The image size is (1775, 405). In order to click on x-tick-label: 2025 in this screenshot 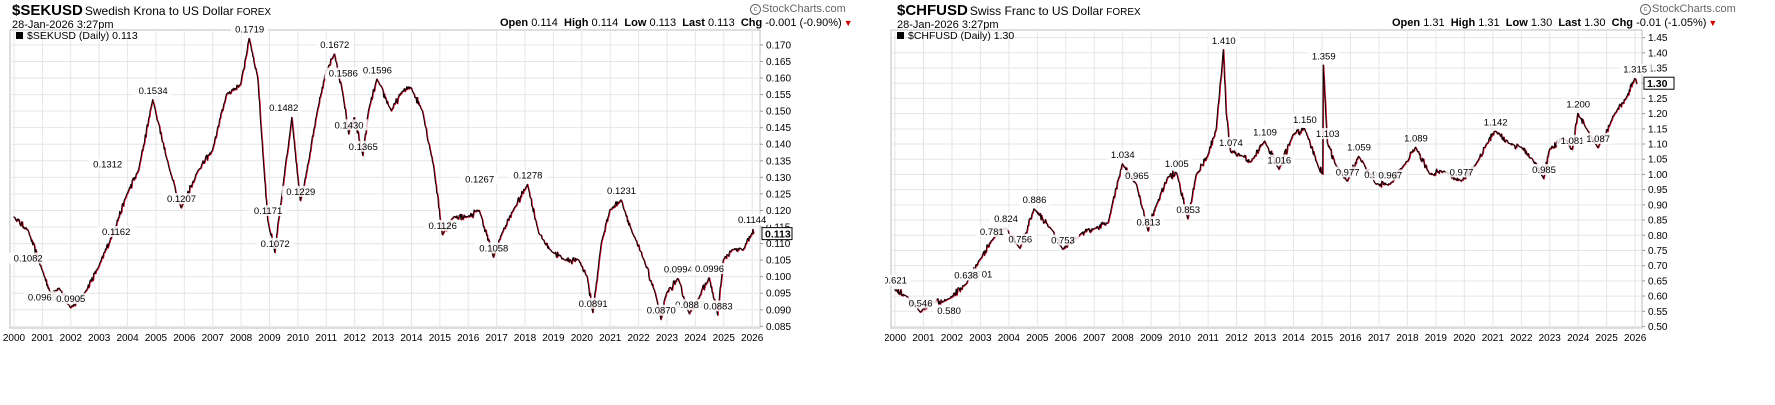, I will do `click(1607, 338)`.